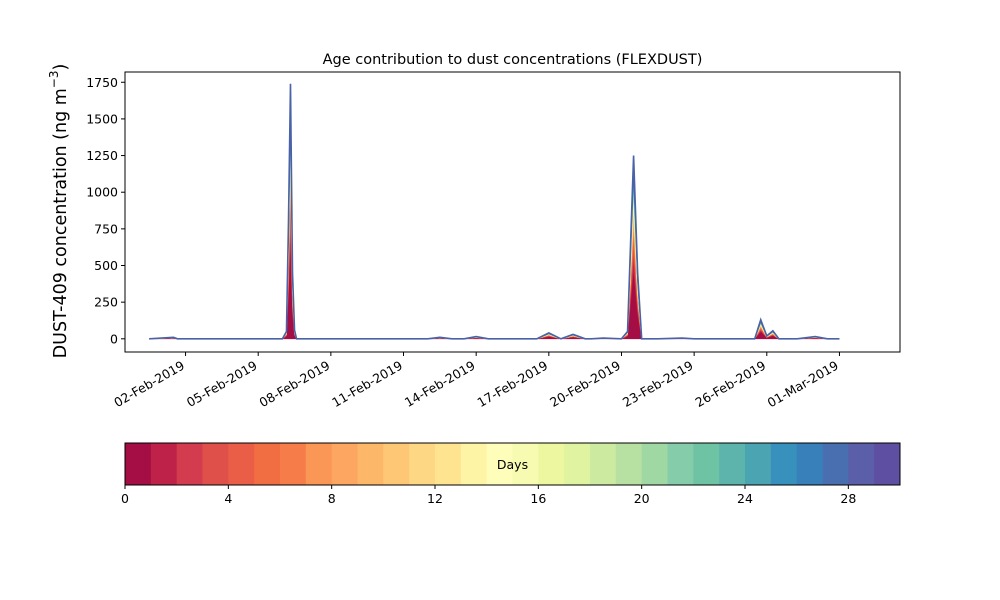 This screenshot has height=600, width=1000. I want to click on x-tick-label: 17-Feb-2019, so click(513, 384).